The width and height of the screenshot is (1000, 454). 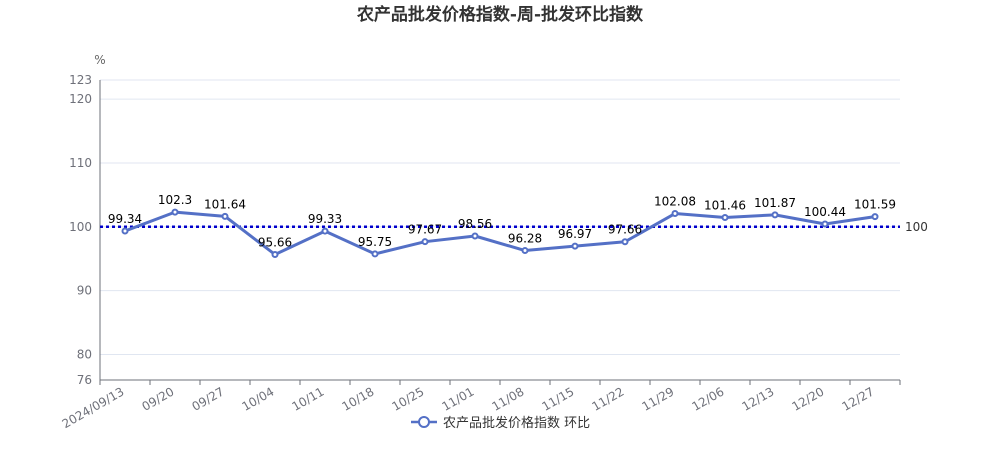 I want to click on x-tick-label: 11/29, so click(x=658, y=398).